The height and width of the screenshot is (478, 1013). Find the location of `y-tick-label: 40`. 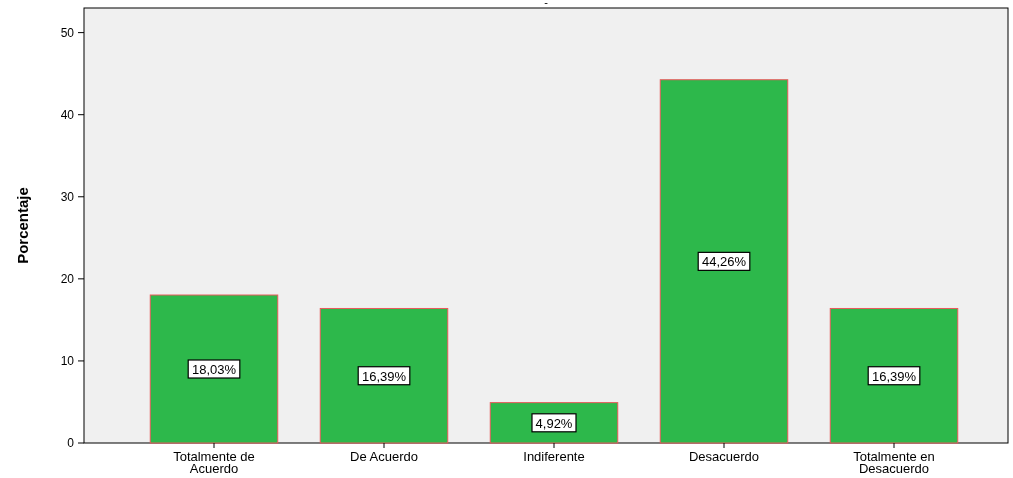

y-tick-label: 40 is located at coordinates (67, 114).